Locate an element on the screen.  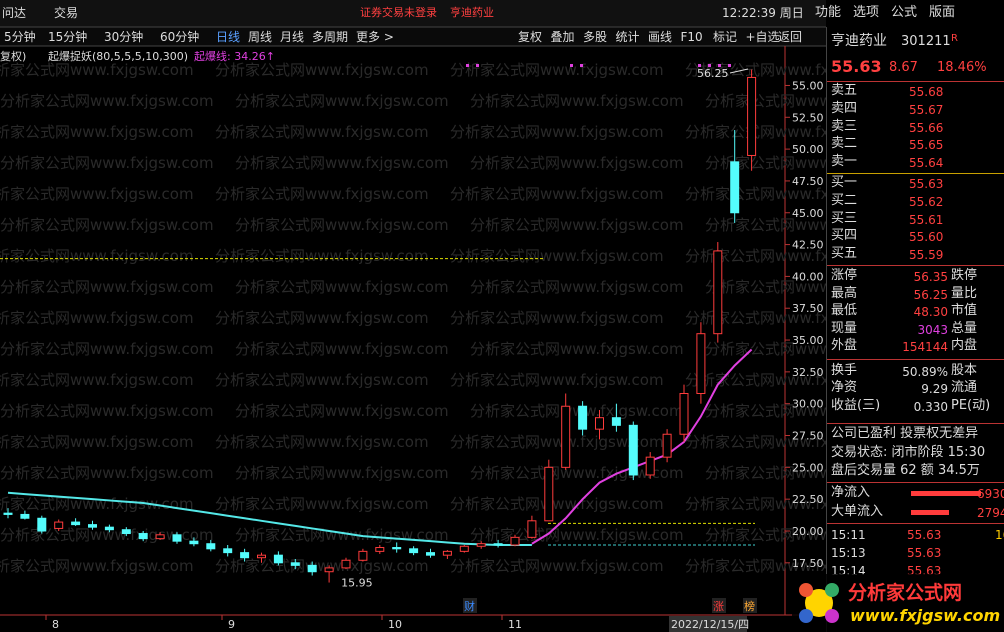
bid-price: 55.62 is located at coordinates (926, 201).